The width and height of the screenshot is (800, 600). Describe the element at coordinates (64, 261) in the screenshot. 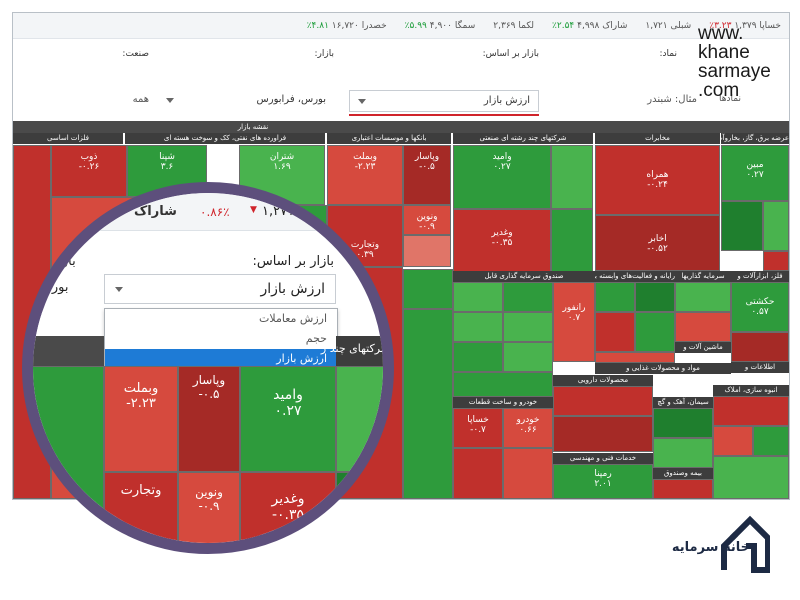

I see `magnified-market-label: بازار` at that location.